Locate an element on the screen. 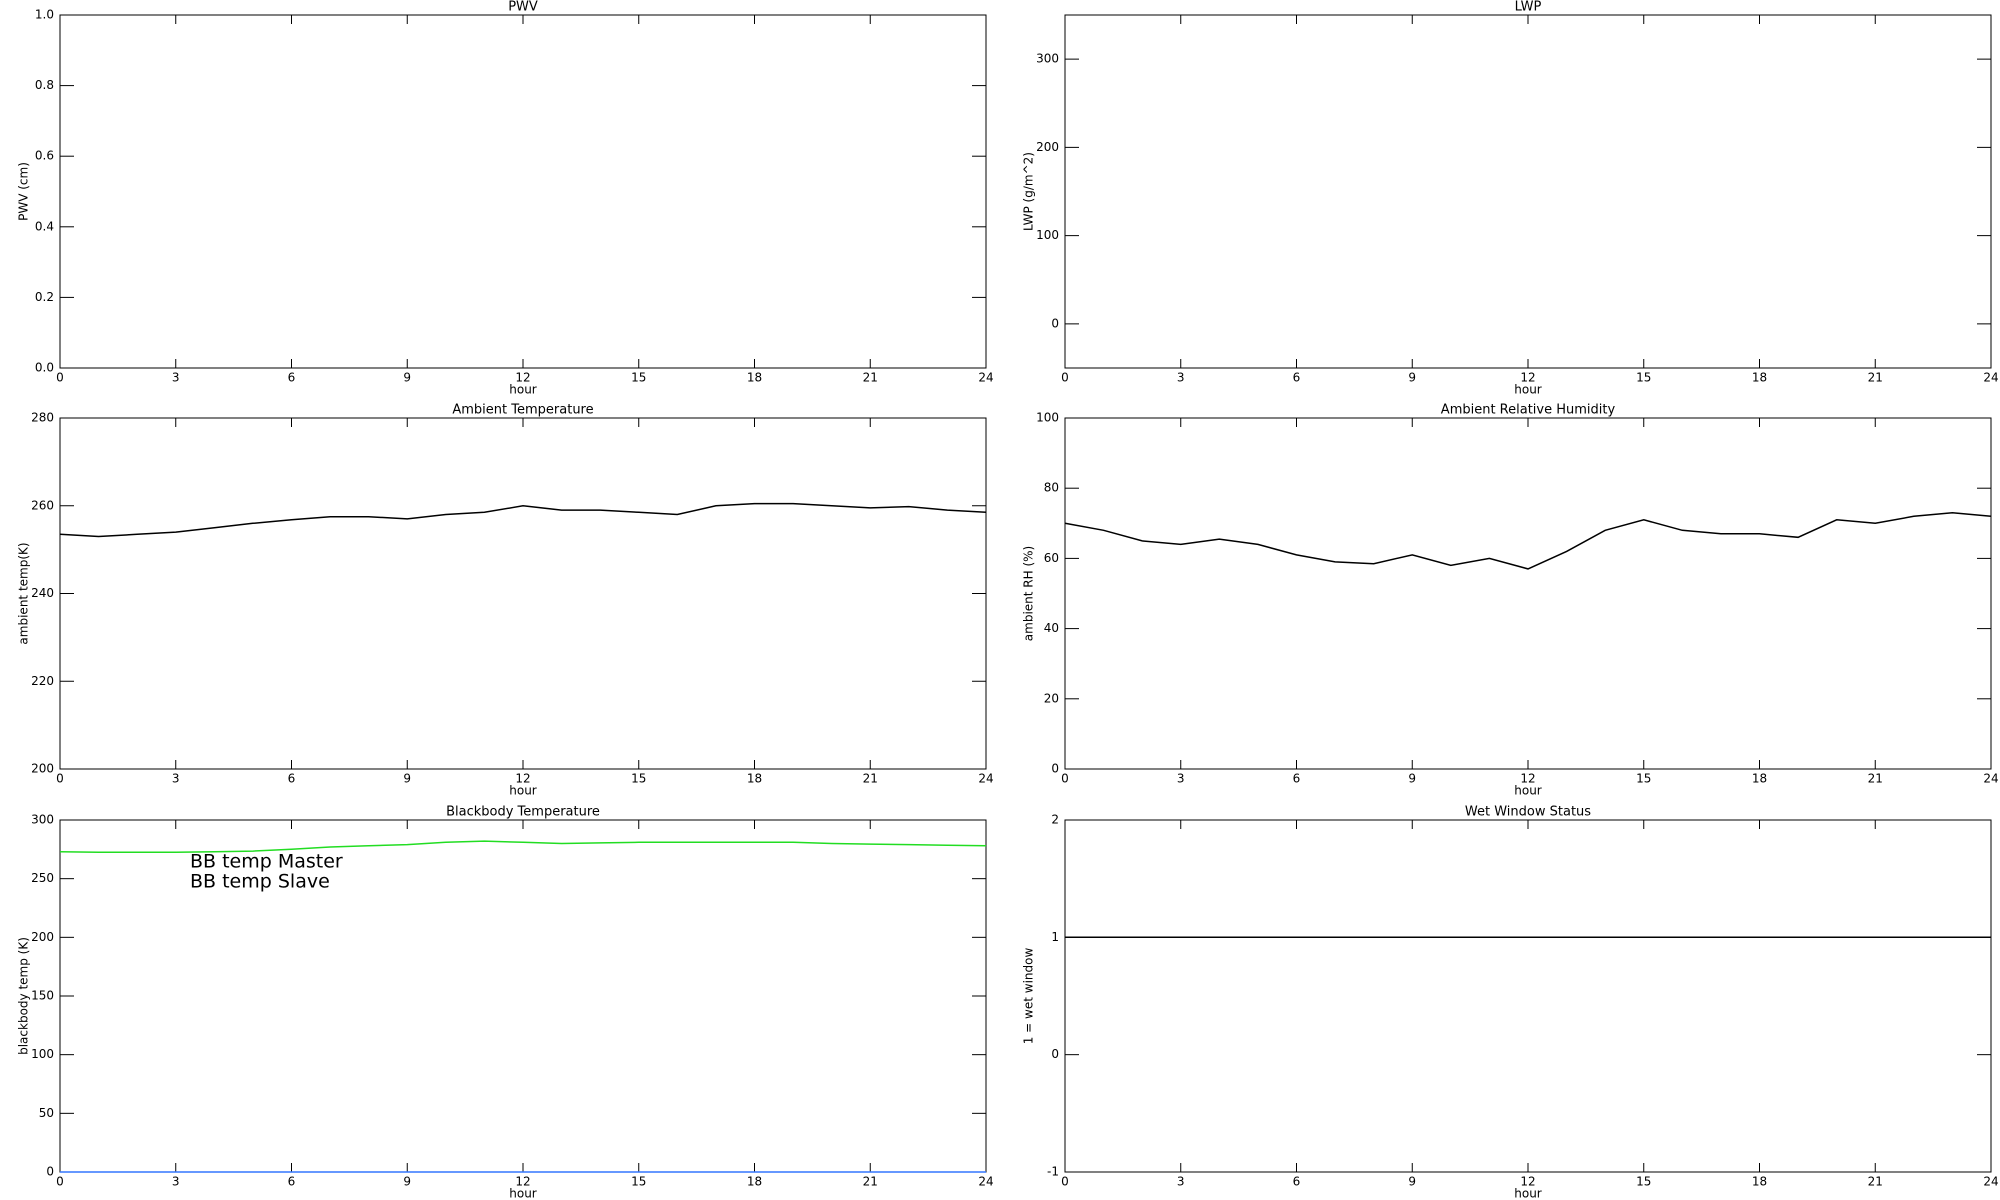  chart-title: PWV is located at coordinates (523, 7).